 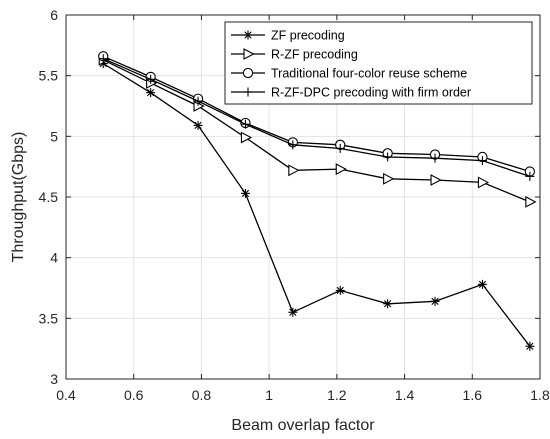 What do you see at coordinates (269, 395) in the screenshot?
I see `x-tick-label: 1` at bounding box center [269, 395].